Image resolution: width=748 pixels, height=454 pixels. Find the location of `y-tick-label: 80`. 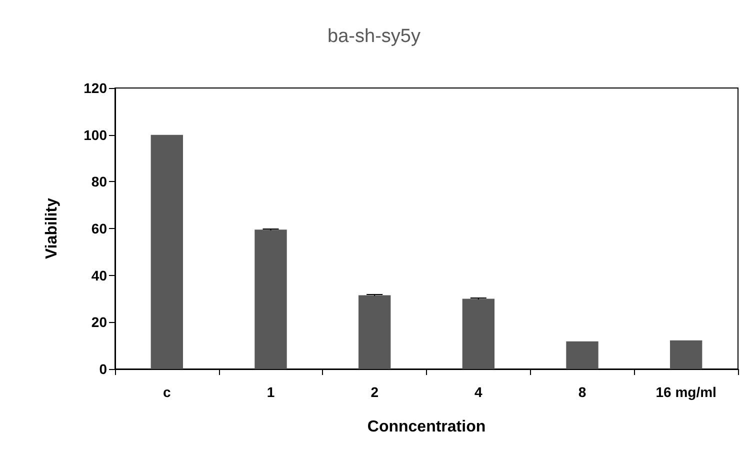

y-tick-label: 80 is located at coordinates (99, 182).